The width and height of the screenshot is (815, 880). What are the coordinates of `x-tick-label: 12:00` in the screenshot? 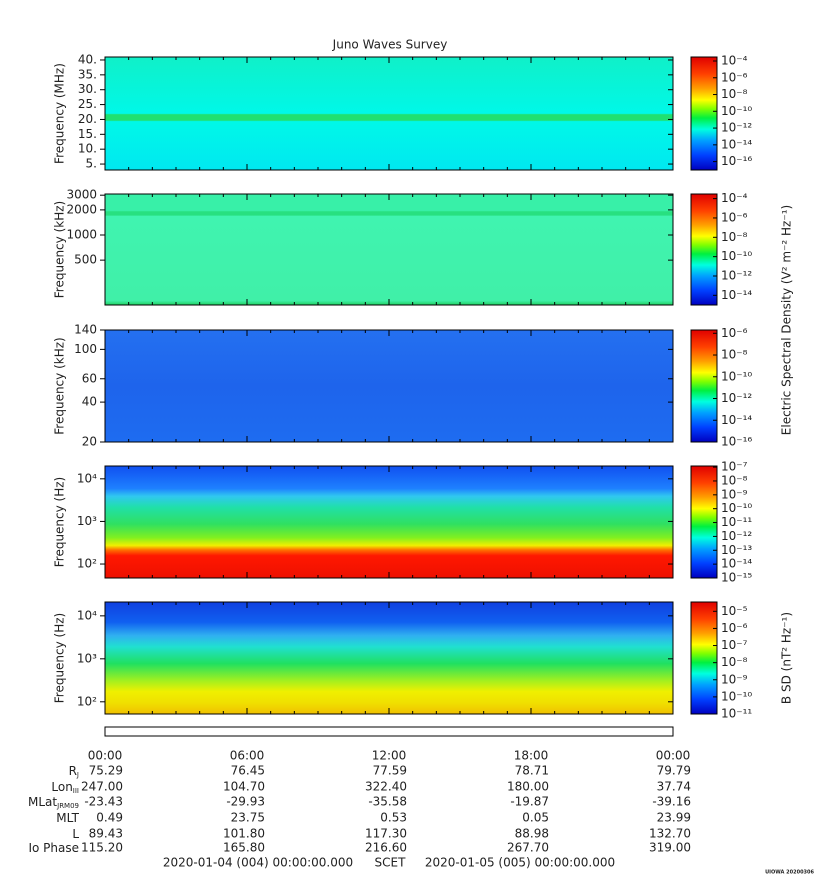 It's located at (389, 756).